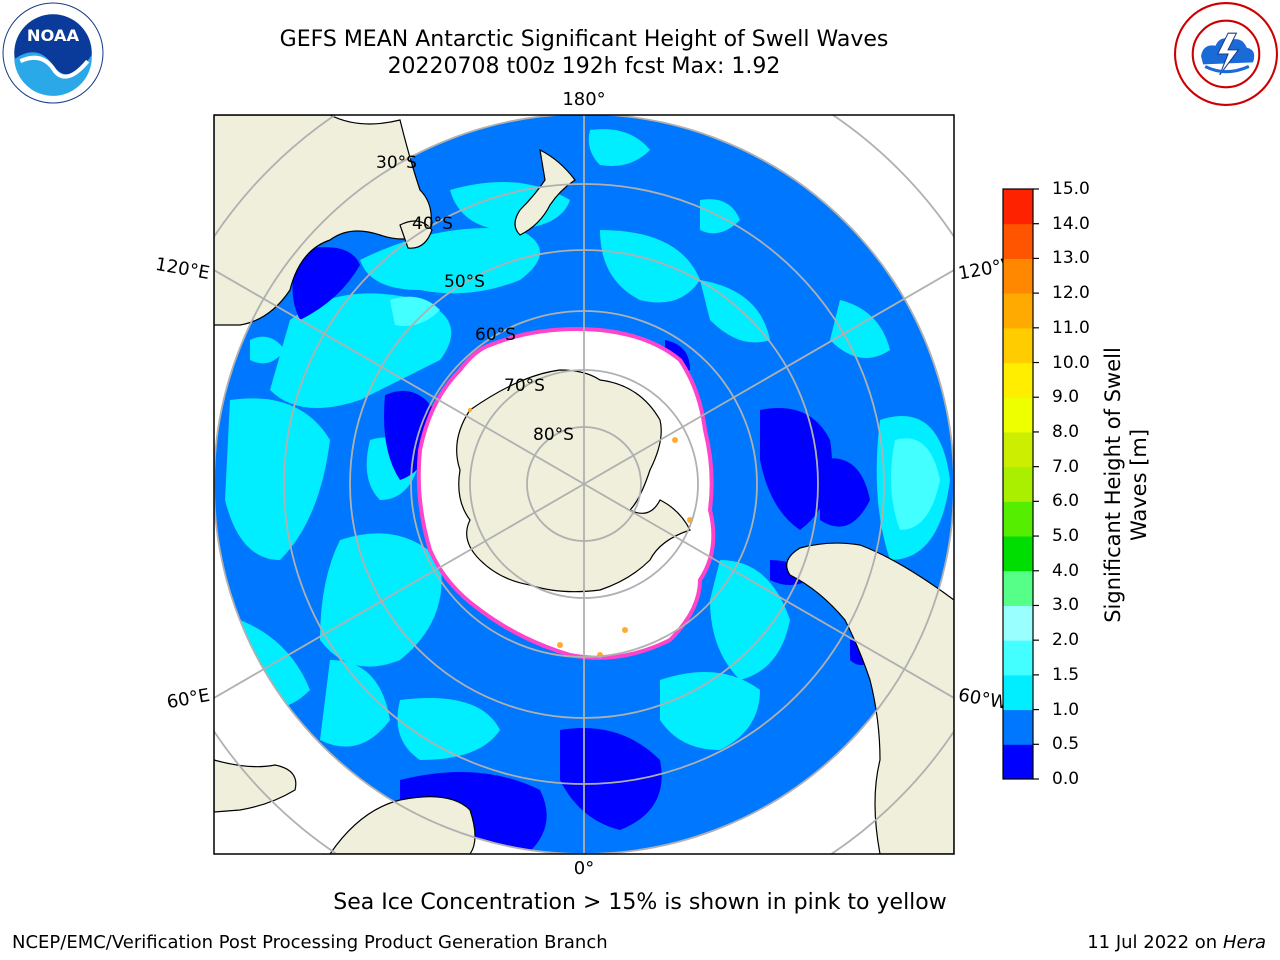 This screenshot has height=960, width=1280. What do you see at coordinates (524, 386) in the screenshot?
I see `lat-label-70s: 70°S` at bounding box center [524, 386].